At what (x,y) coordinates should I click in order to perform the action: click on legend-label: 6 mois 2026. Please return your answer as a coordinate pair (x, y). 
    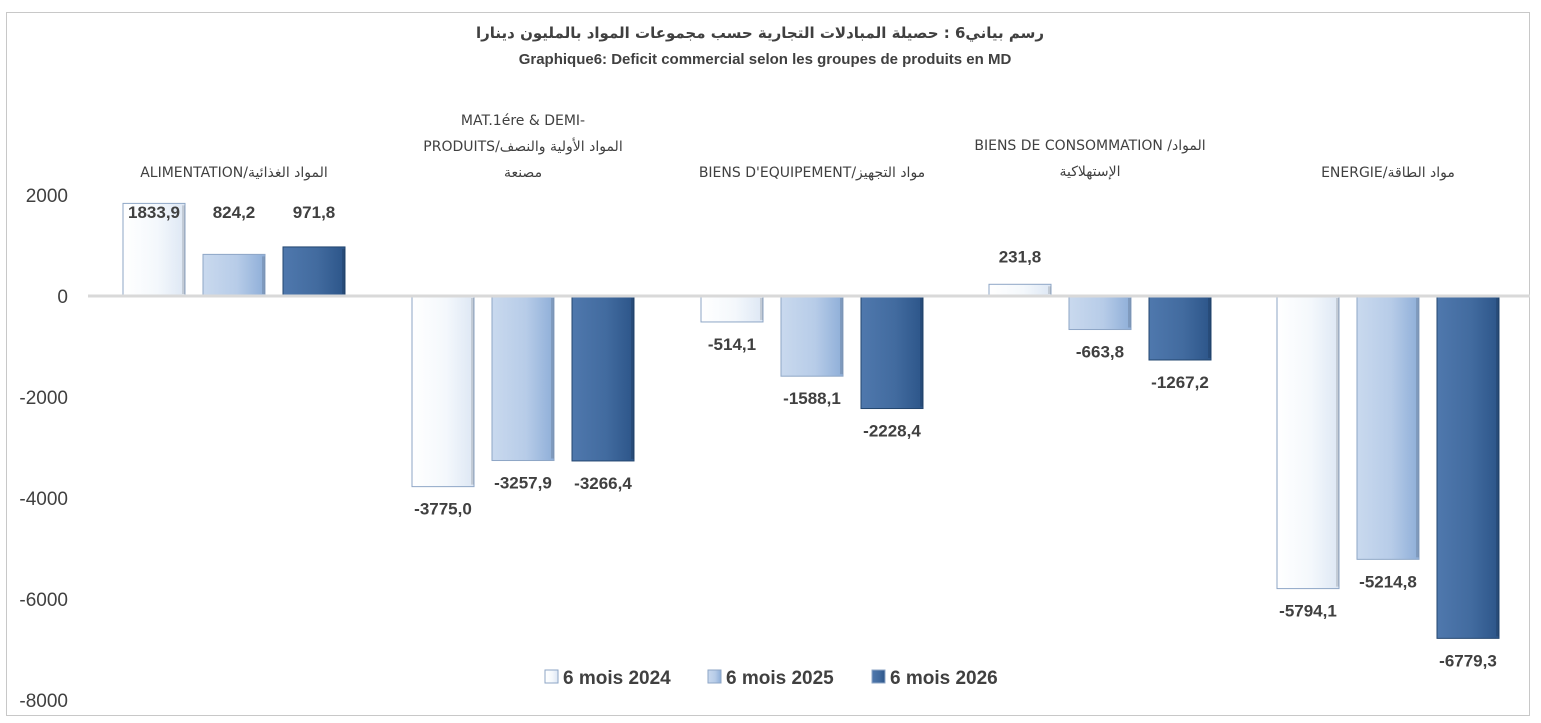
    Looking at the image, I should click on (944, 678).